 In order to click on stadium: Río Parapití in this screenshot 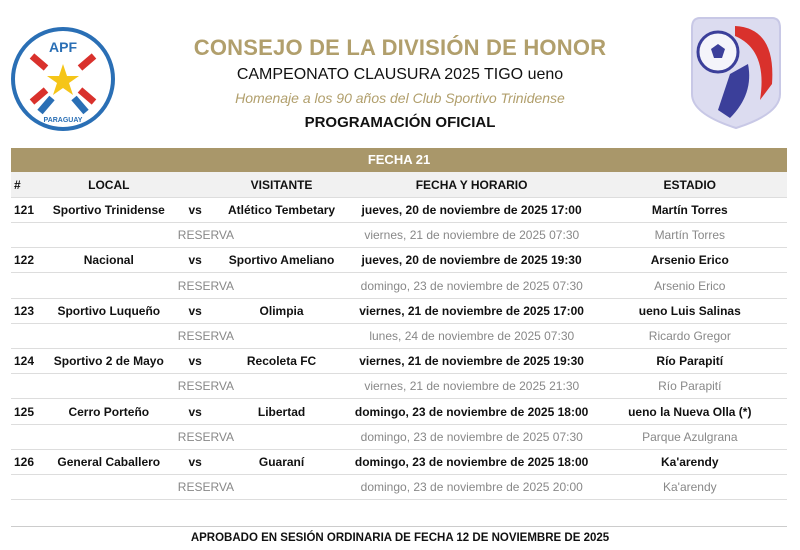, I will do `click(690, 361)`.